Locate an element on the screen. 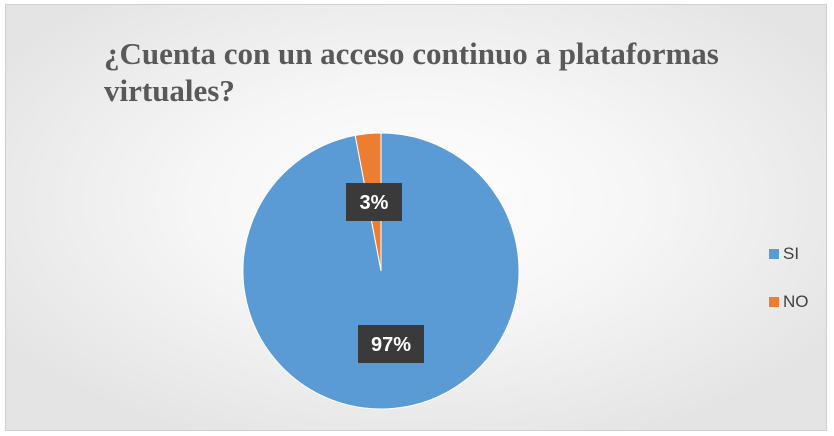 The image size is (834, 436). legend-swatch-si is located at coordinates (774, 254).